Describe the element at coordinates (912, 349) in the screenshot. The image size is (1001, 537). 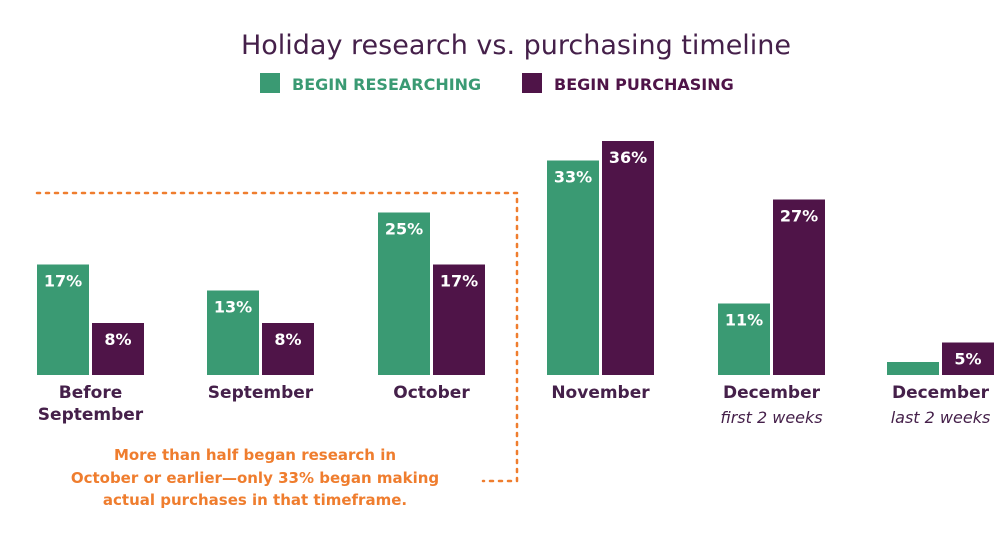
I see `value-label-research-5: 2%` at that location.